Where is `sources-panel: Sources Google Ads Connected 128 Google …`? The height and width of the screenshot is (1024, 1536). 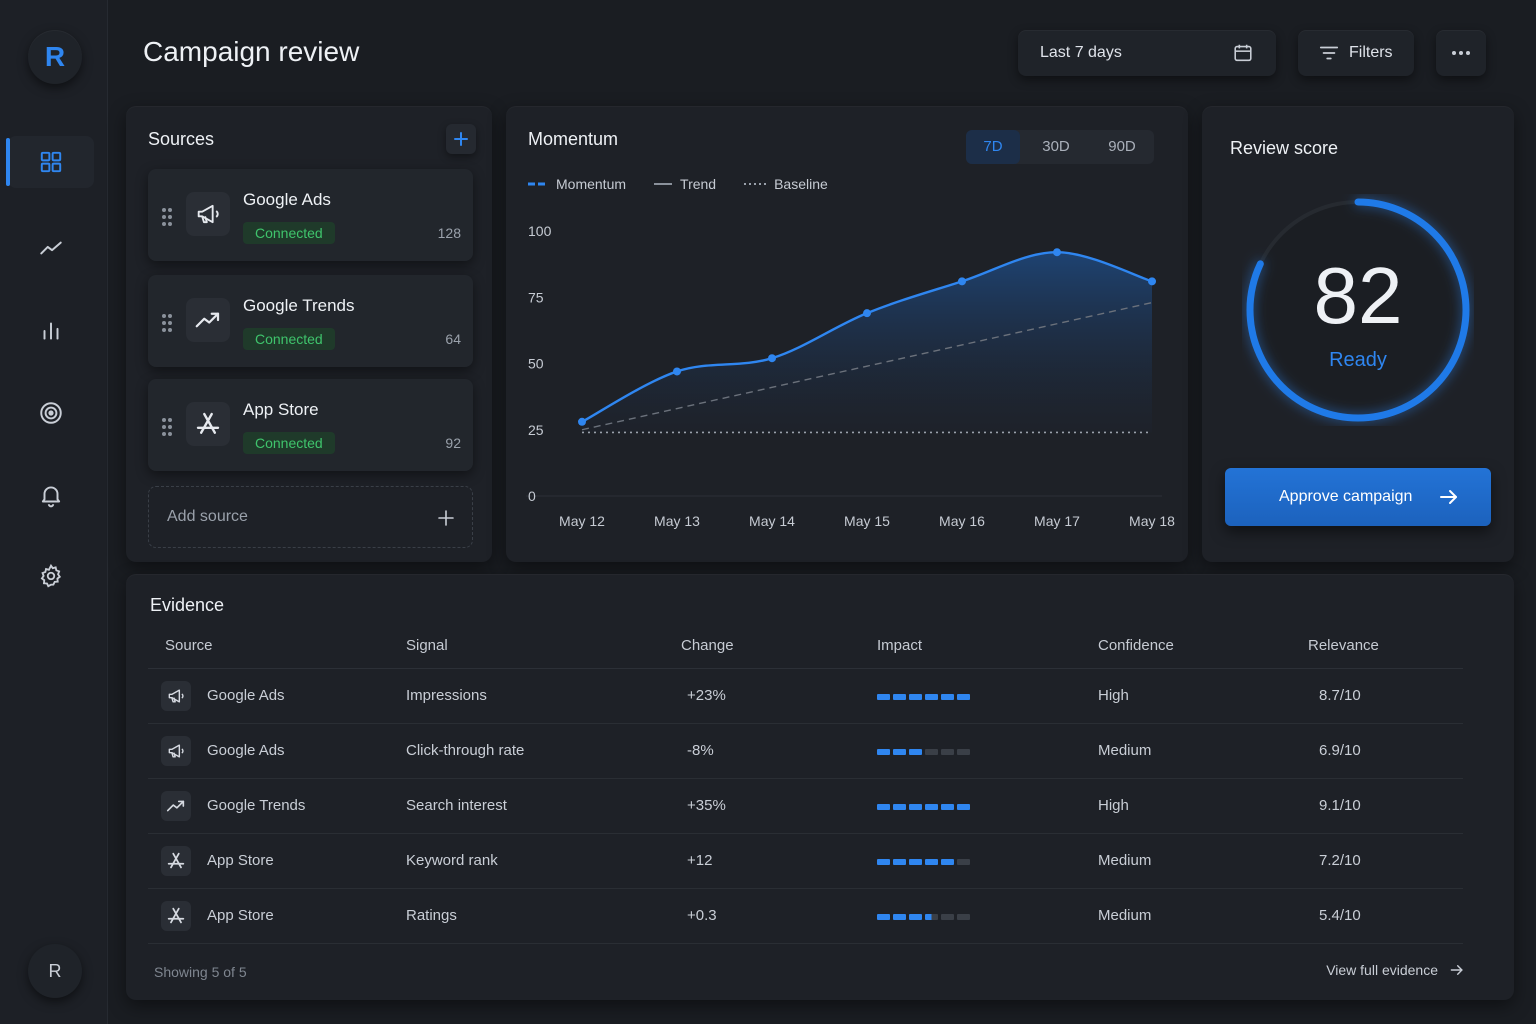 sources-panel: Sources Google Ads Connected 128 Google … is located at coordinates (309, 334).